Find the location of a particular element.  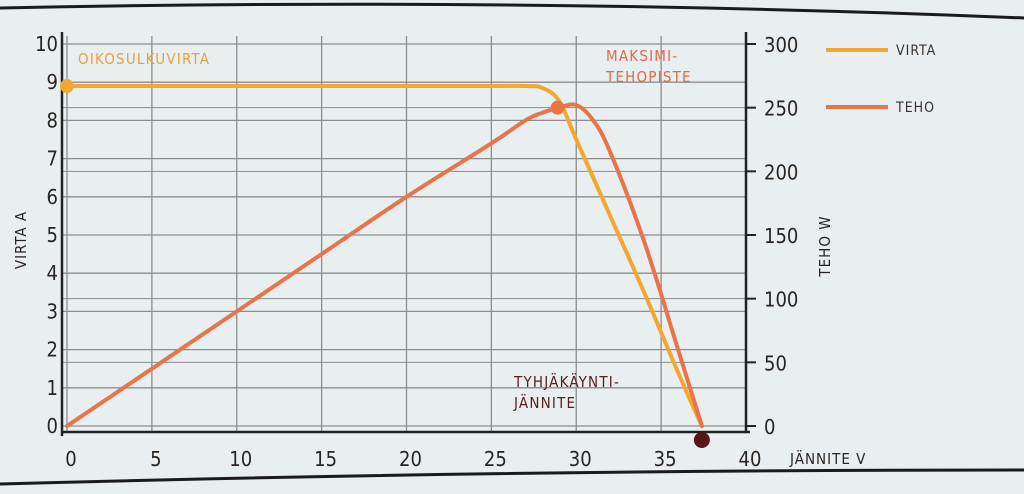

left-tick-label: 5 is located at coordinates (52, 235).